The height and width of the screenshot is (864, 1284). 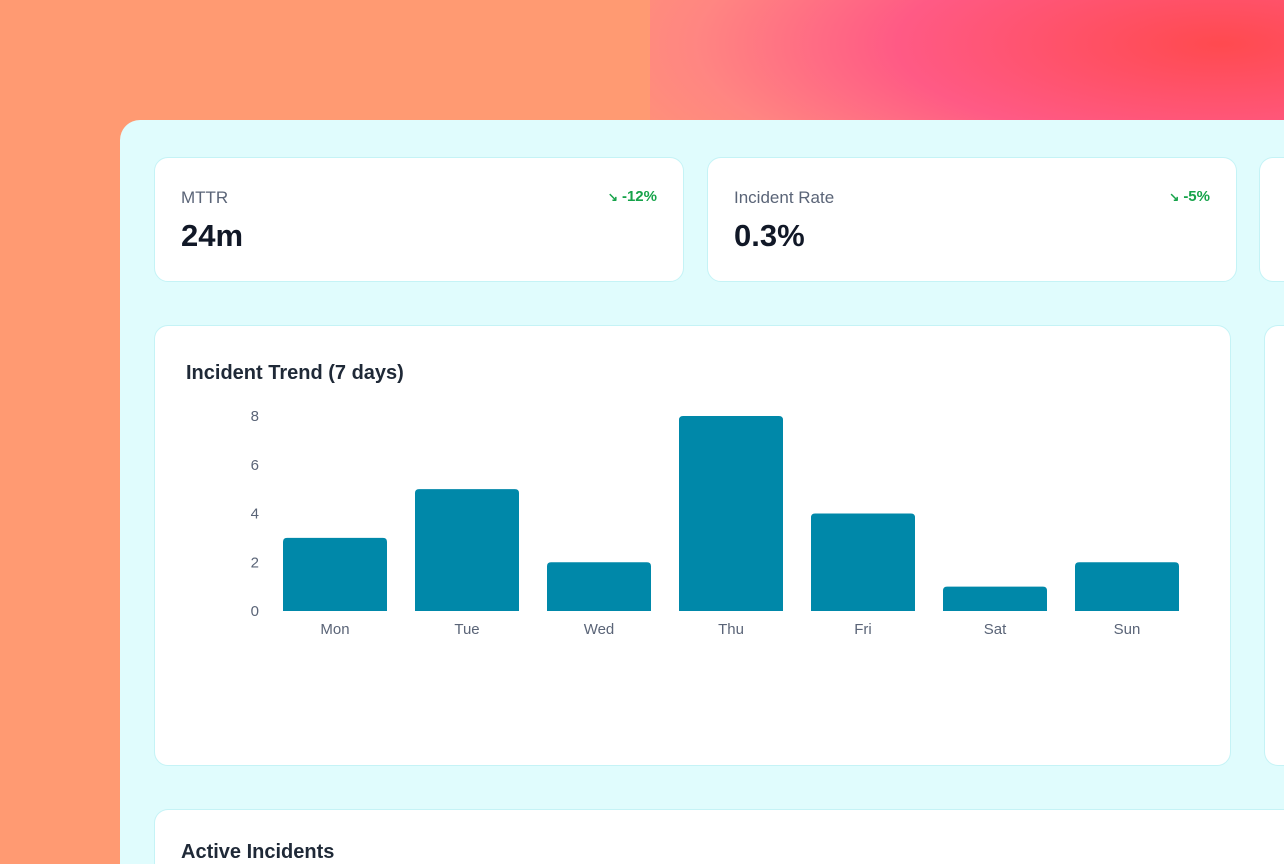 What do you see at coordinates (205, 197) in the screenshot?
I see `kpi-label: MTTR` at bounding box center [205, 197].